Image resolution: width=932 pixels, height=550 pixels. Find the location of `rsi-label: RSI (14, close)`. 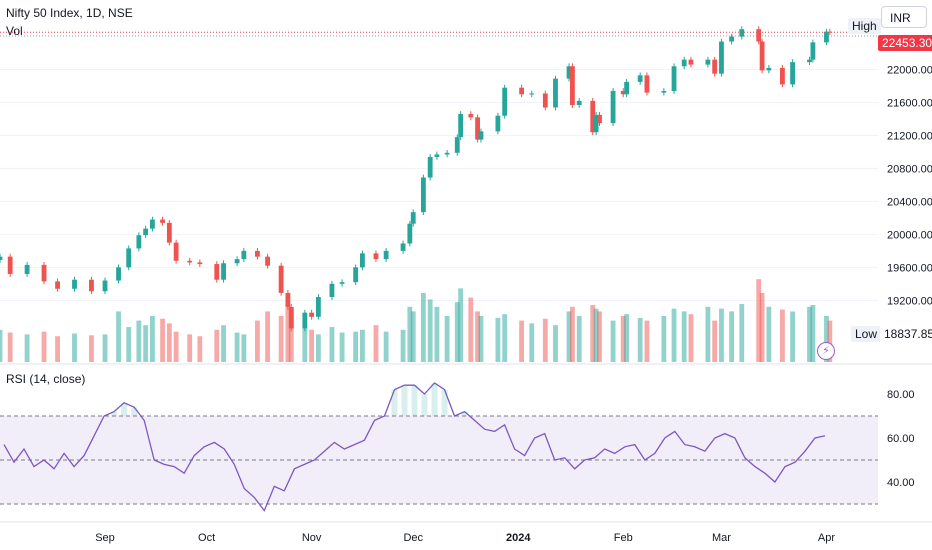

rsi-label: RSI (14, close) is located at coordinates (46, 379).